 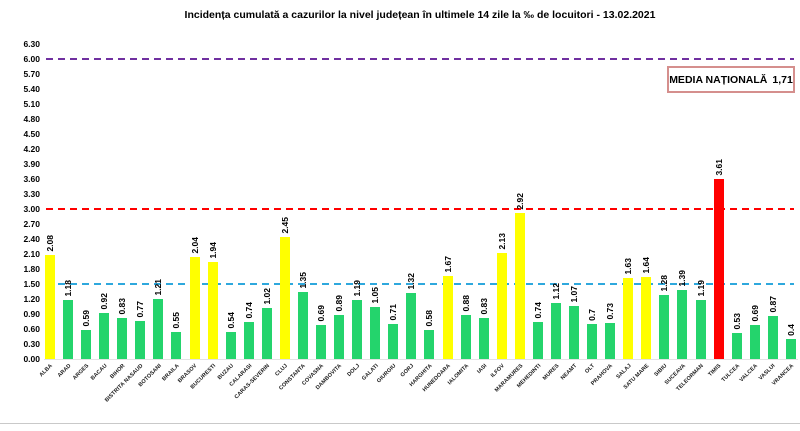 What do you see at coordinates (31, 149) in the screenshot?
I see `y-tick-label: 4.20` at bounding box center [31, 149].